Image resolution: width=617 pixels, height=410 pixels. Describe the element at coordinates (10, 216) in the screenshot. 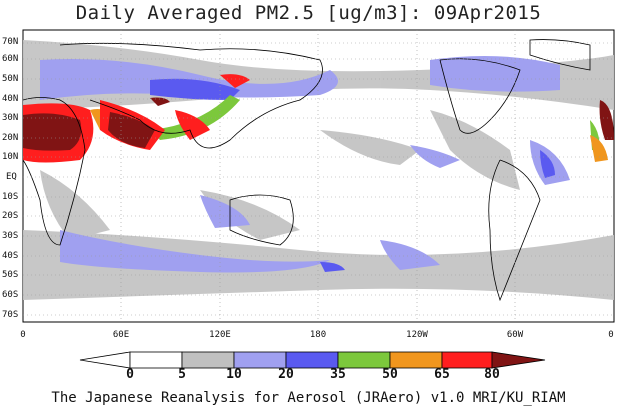

I see `lat-label: 20S` at that location.